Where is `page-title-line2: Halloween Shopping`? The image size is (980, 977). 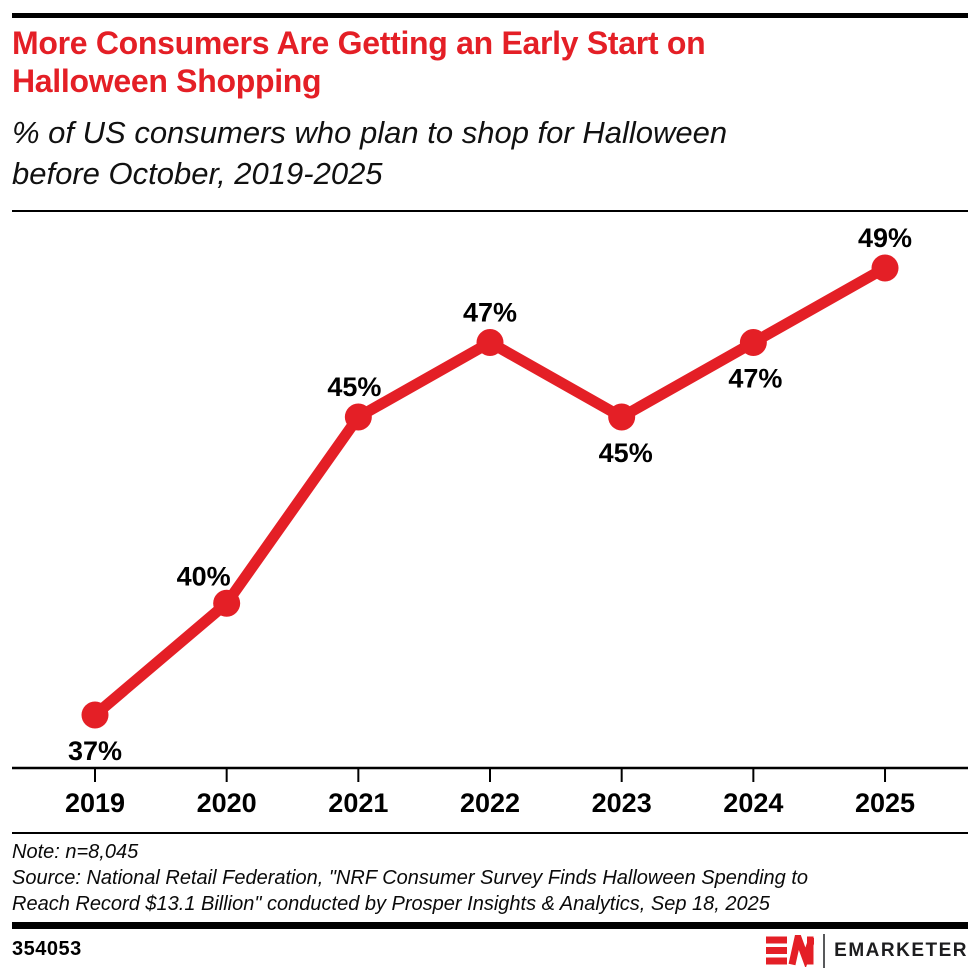 page-title-line2: Halloween Shopping is located at coordinates (167, 81).